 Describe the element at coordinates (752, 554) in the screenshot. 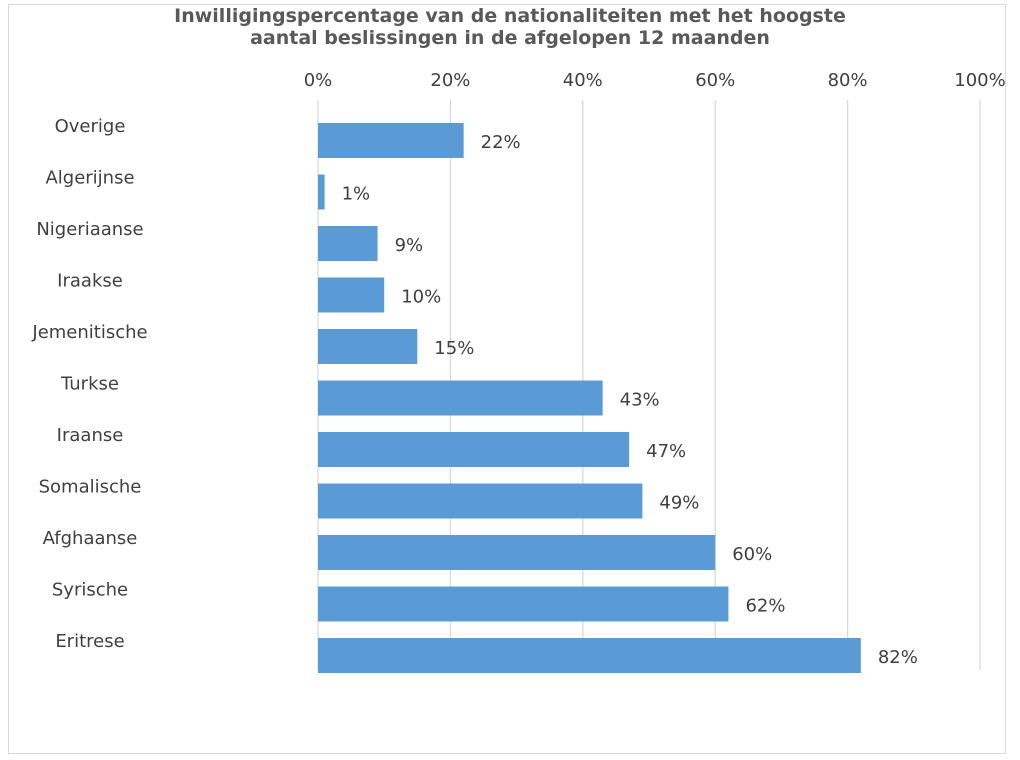

I see `data-label: 60%` at that location.